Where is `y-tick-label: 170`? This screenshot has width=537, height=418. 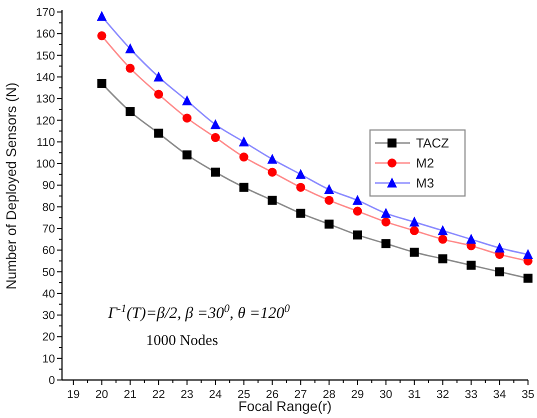
y-tick-label: 170 is located at coordinates (45, 13).